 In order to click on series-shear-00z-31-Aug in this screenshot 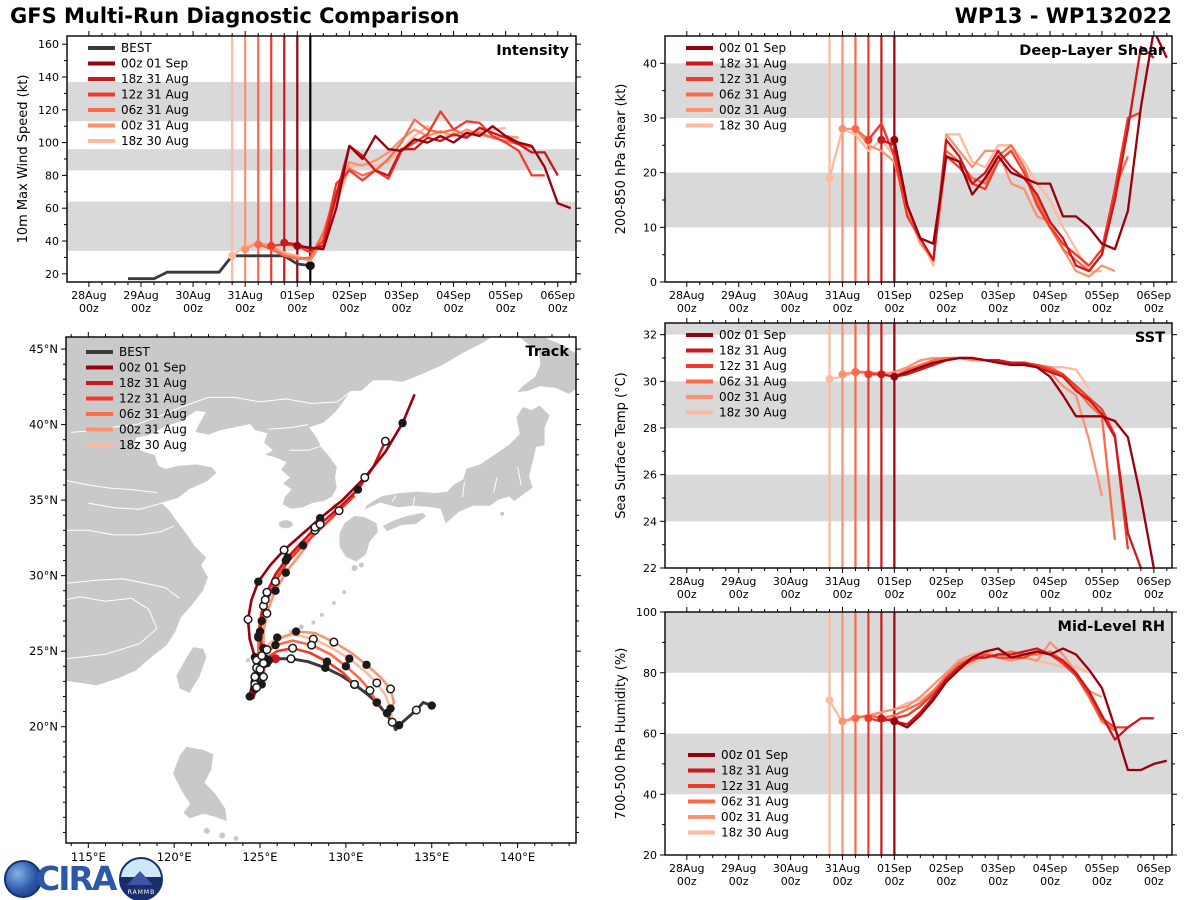, I will do `click(979, 202)`.